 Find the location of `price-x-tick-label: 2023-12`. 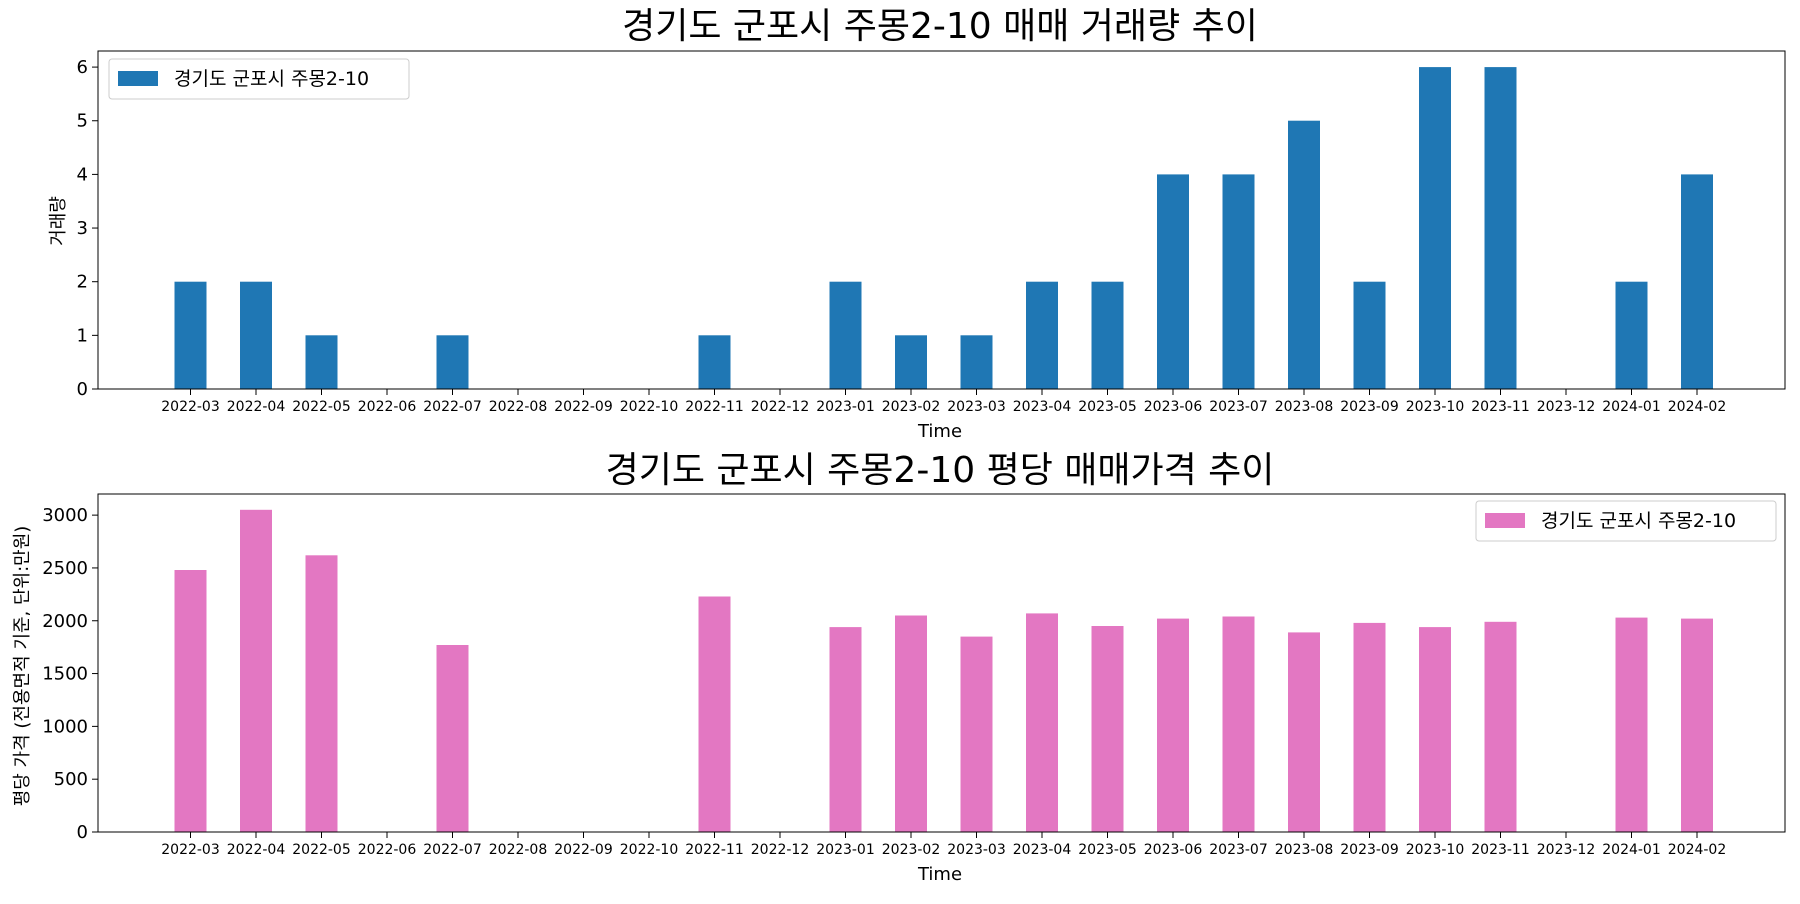

price-x-tick-label: 2023-12 is located at coordinates (1566, 850).